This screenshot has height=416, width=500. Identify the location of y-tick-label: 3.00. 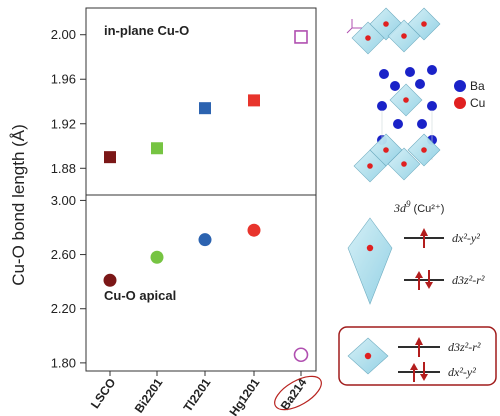
(63, 200).